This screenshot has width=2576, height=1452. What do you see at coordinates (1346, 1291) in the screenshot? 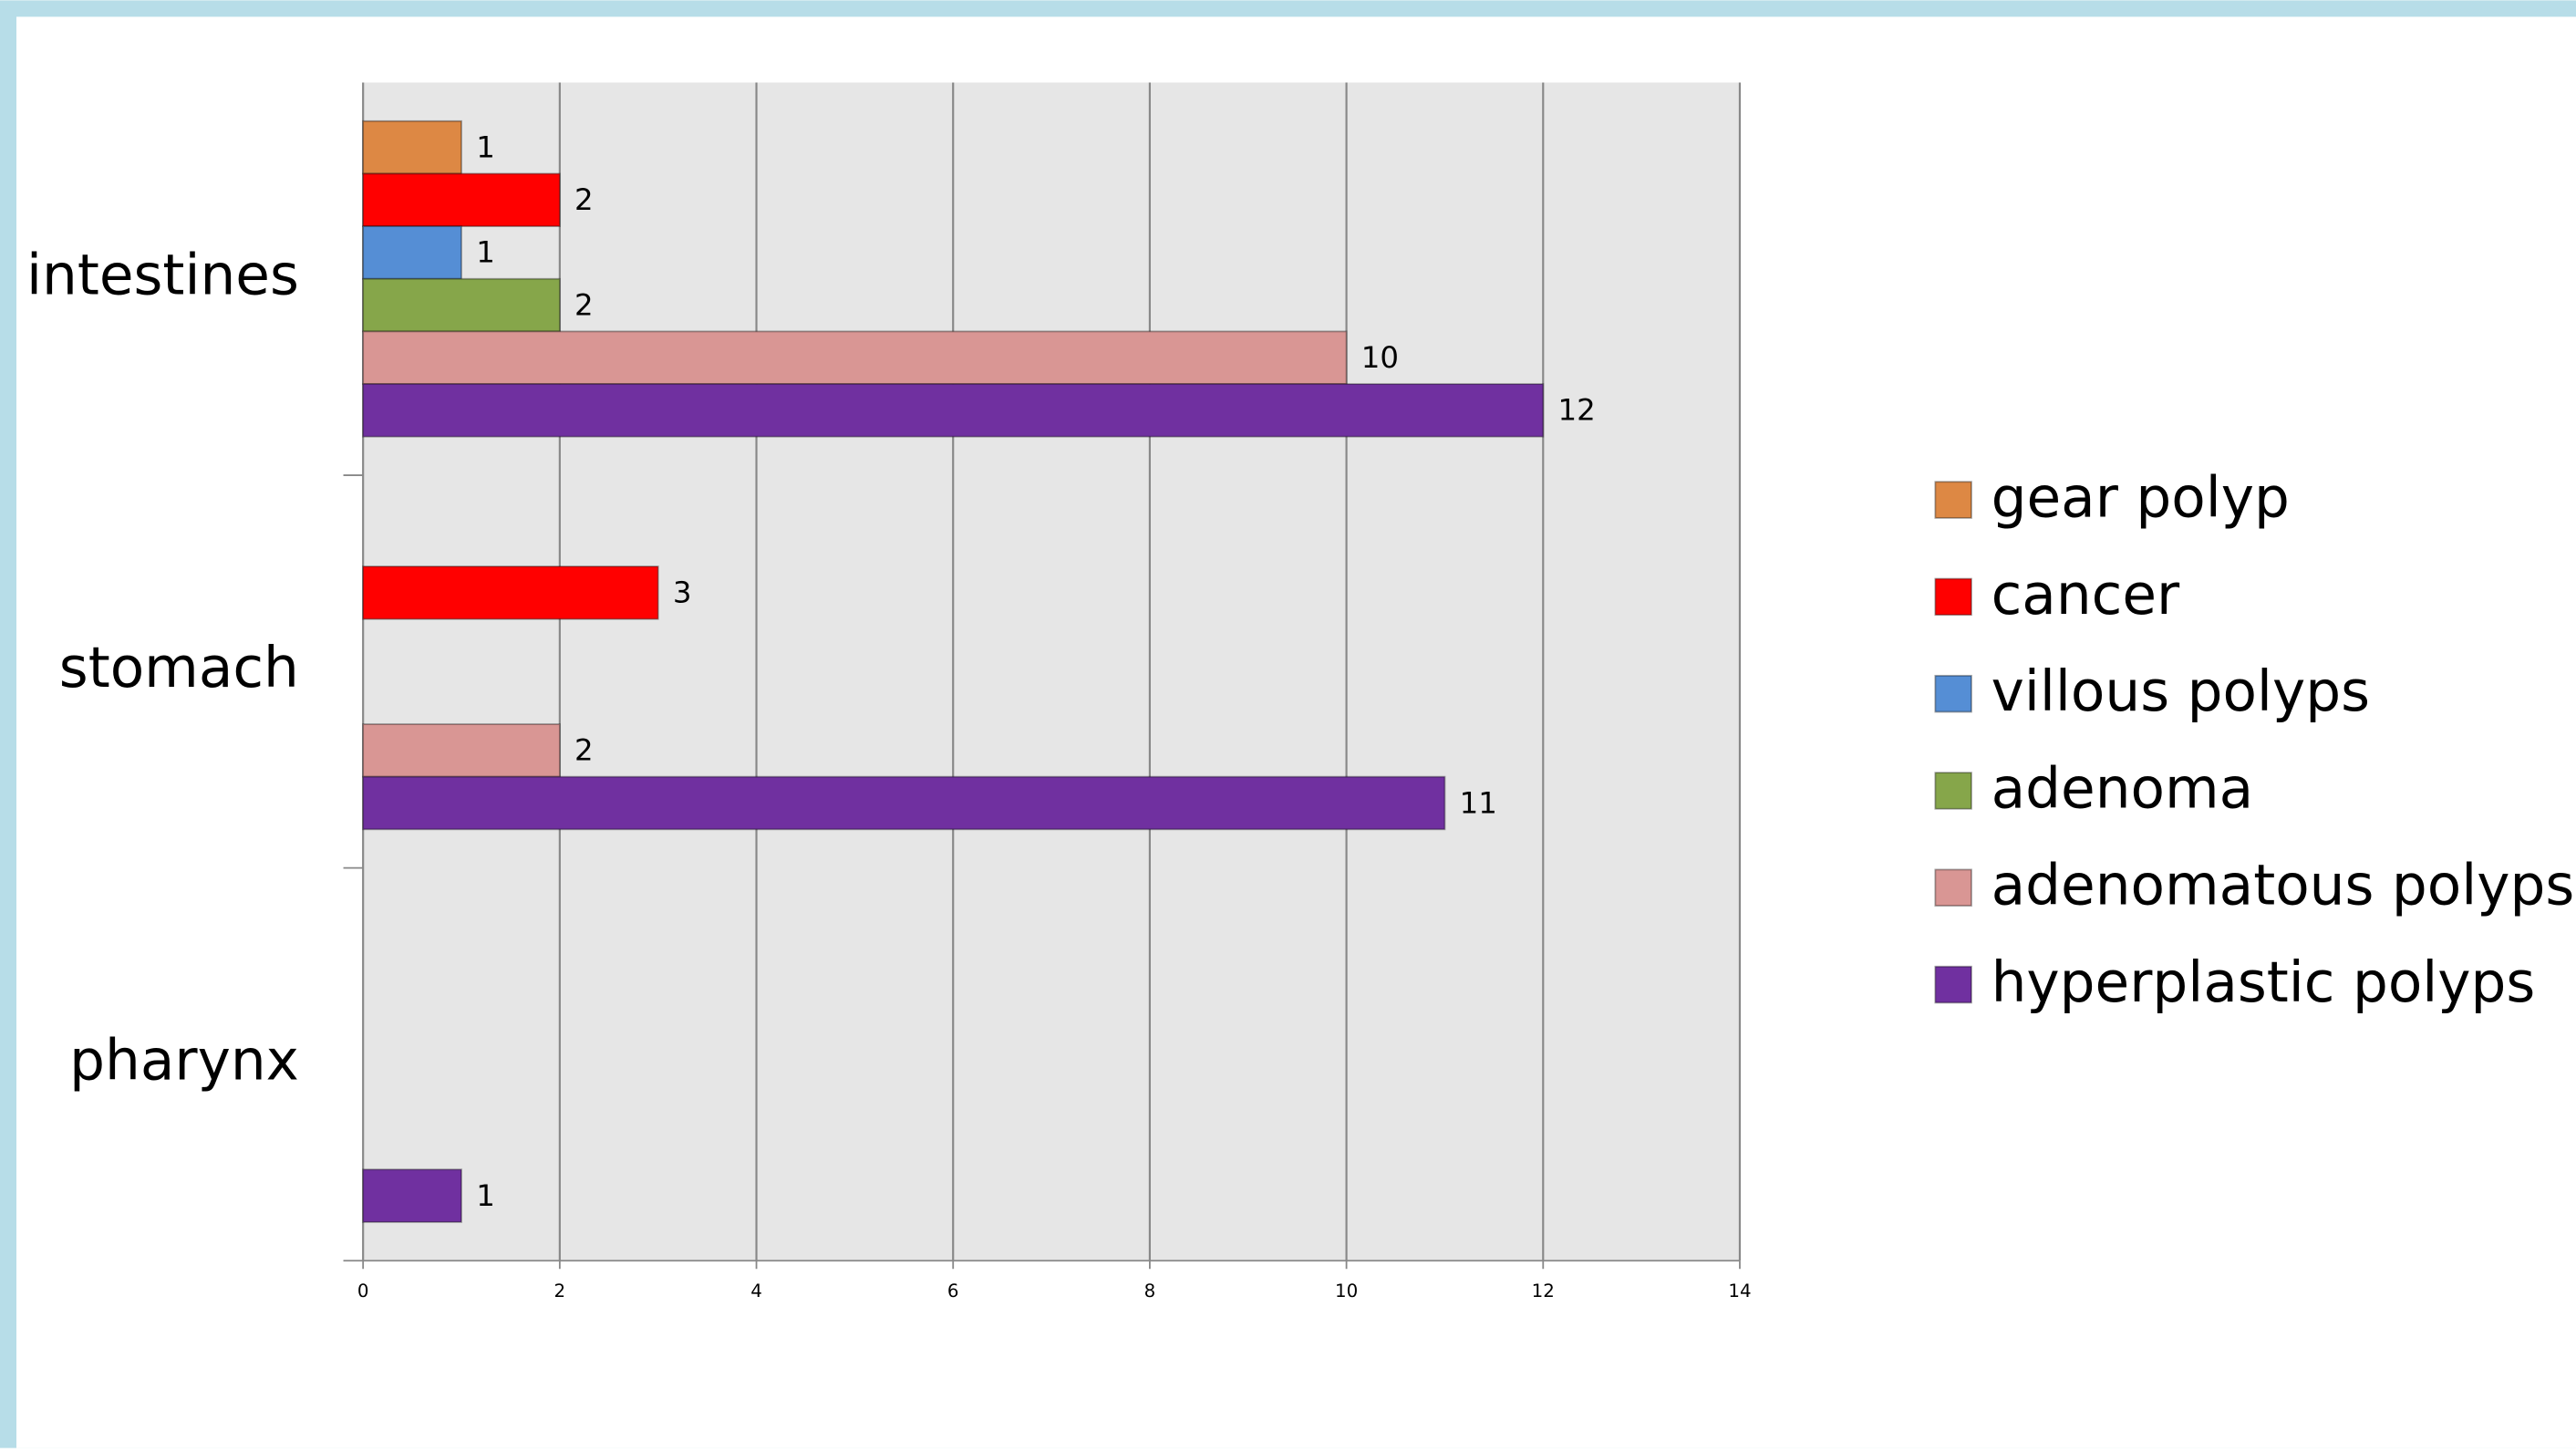
I see `x-tick-label: 10` at bounding box center [1346, 1291].